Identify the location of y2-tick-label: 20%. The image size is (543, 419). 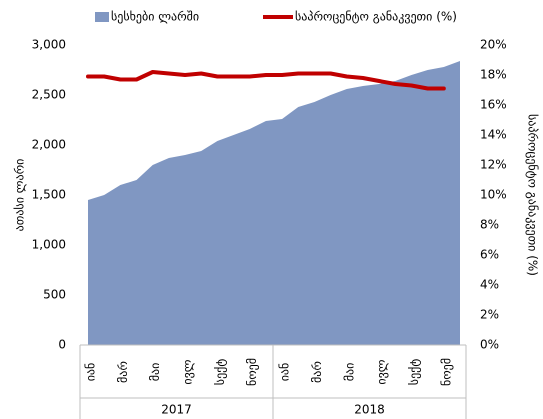
(493, 45).